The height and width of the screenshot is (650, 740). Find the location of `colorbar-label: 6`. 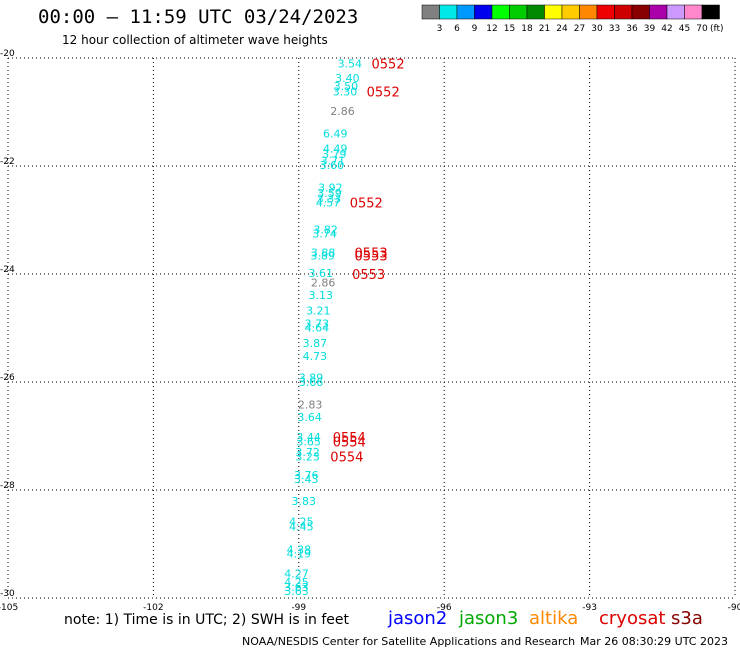

colorbar-label: 6 is located at coordinates (457, 29).